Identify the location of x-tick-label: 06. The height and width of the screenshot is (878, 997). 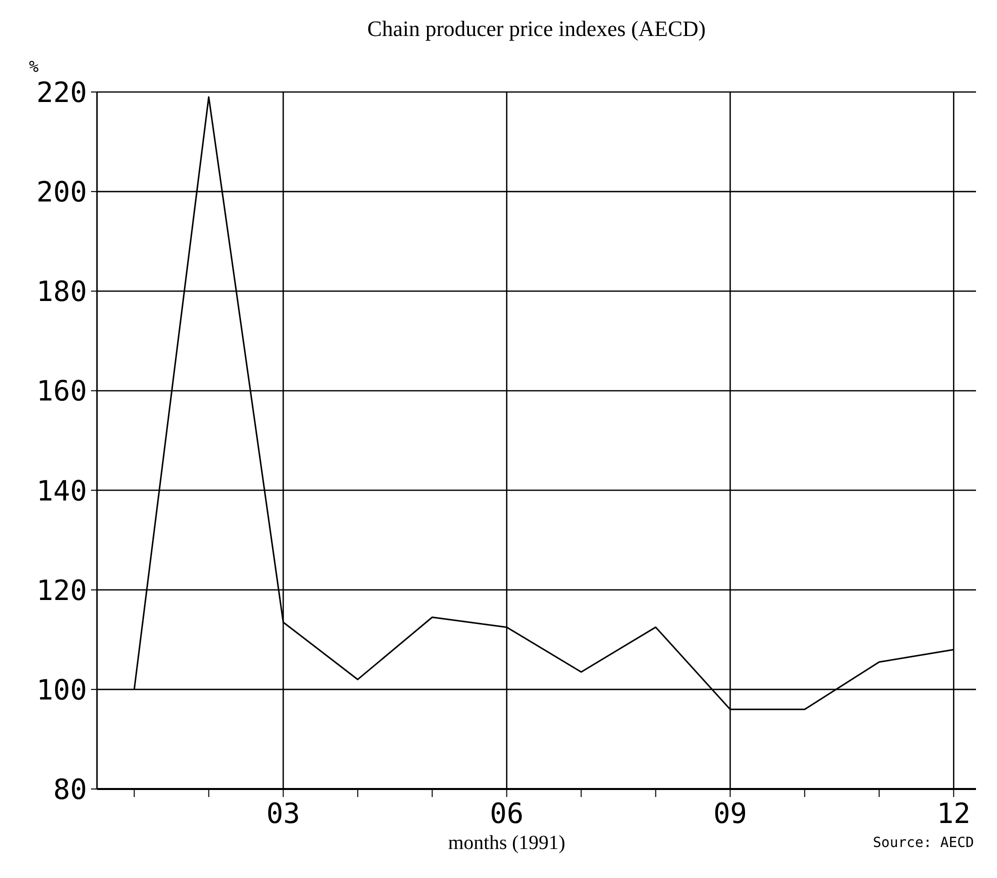
(507, 813).